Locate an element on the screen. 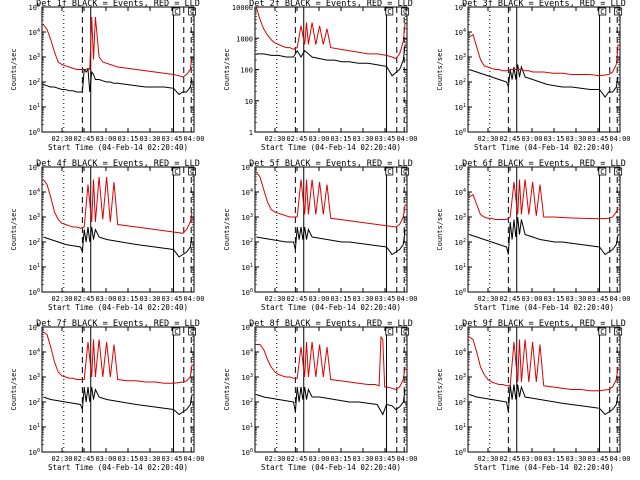 This screenshot has height=480, width=640. y-tick-label: 1000 is located at coordinates (244, 39).